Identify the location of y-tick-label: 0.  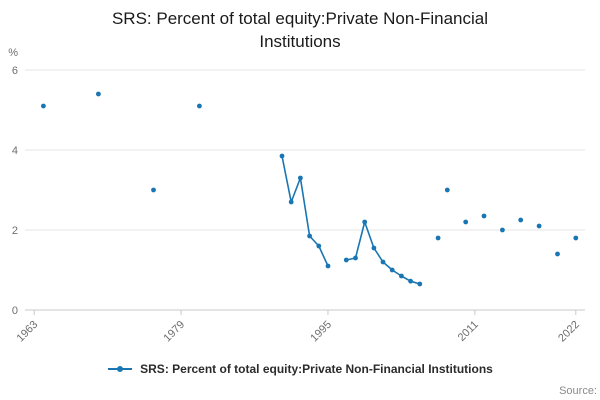
(15, 311).